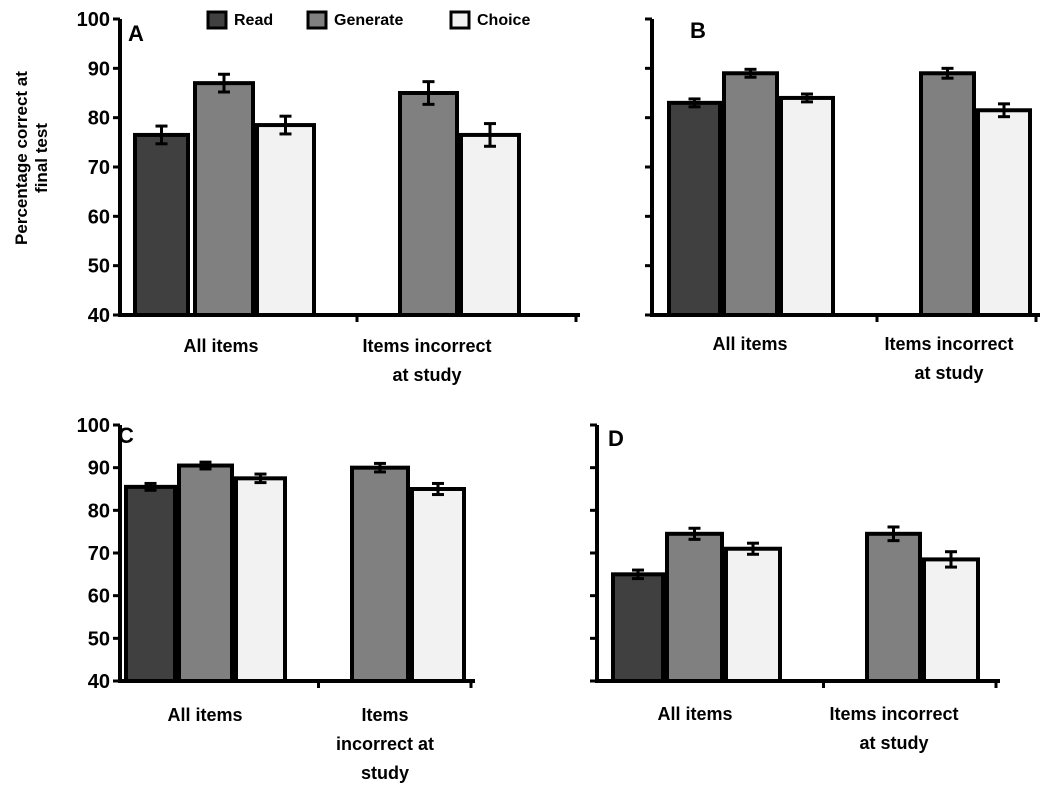 This screenshot has width=1040, height=789. What do you see at coordinates (616, 438) in the screenshot?
I see `panel-letter: D` at bounding box center [616, 438].